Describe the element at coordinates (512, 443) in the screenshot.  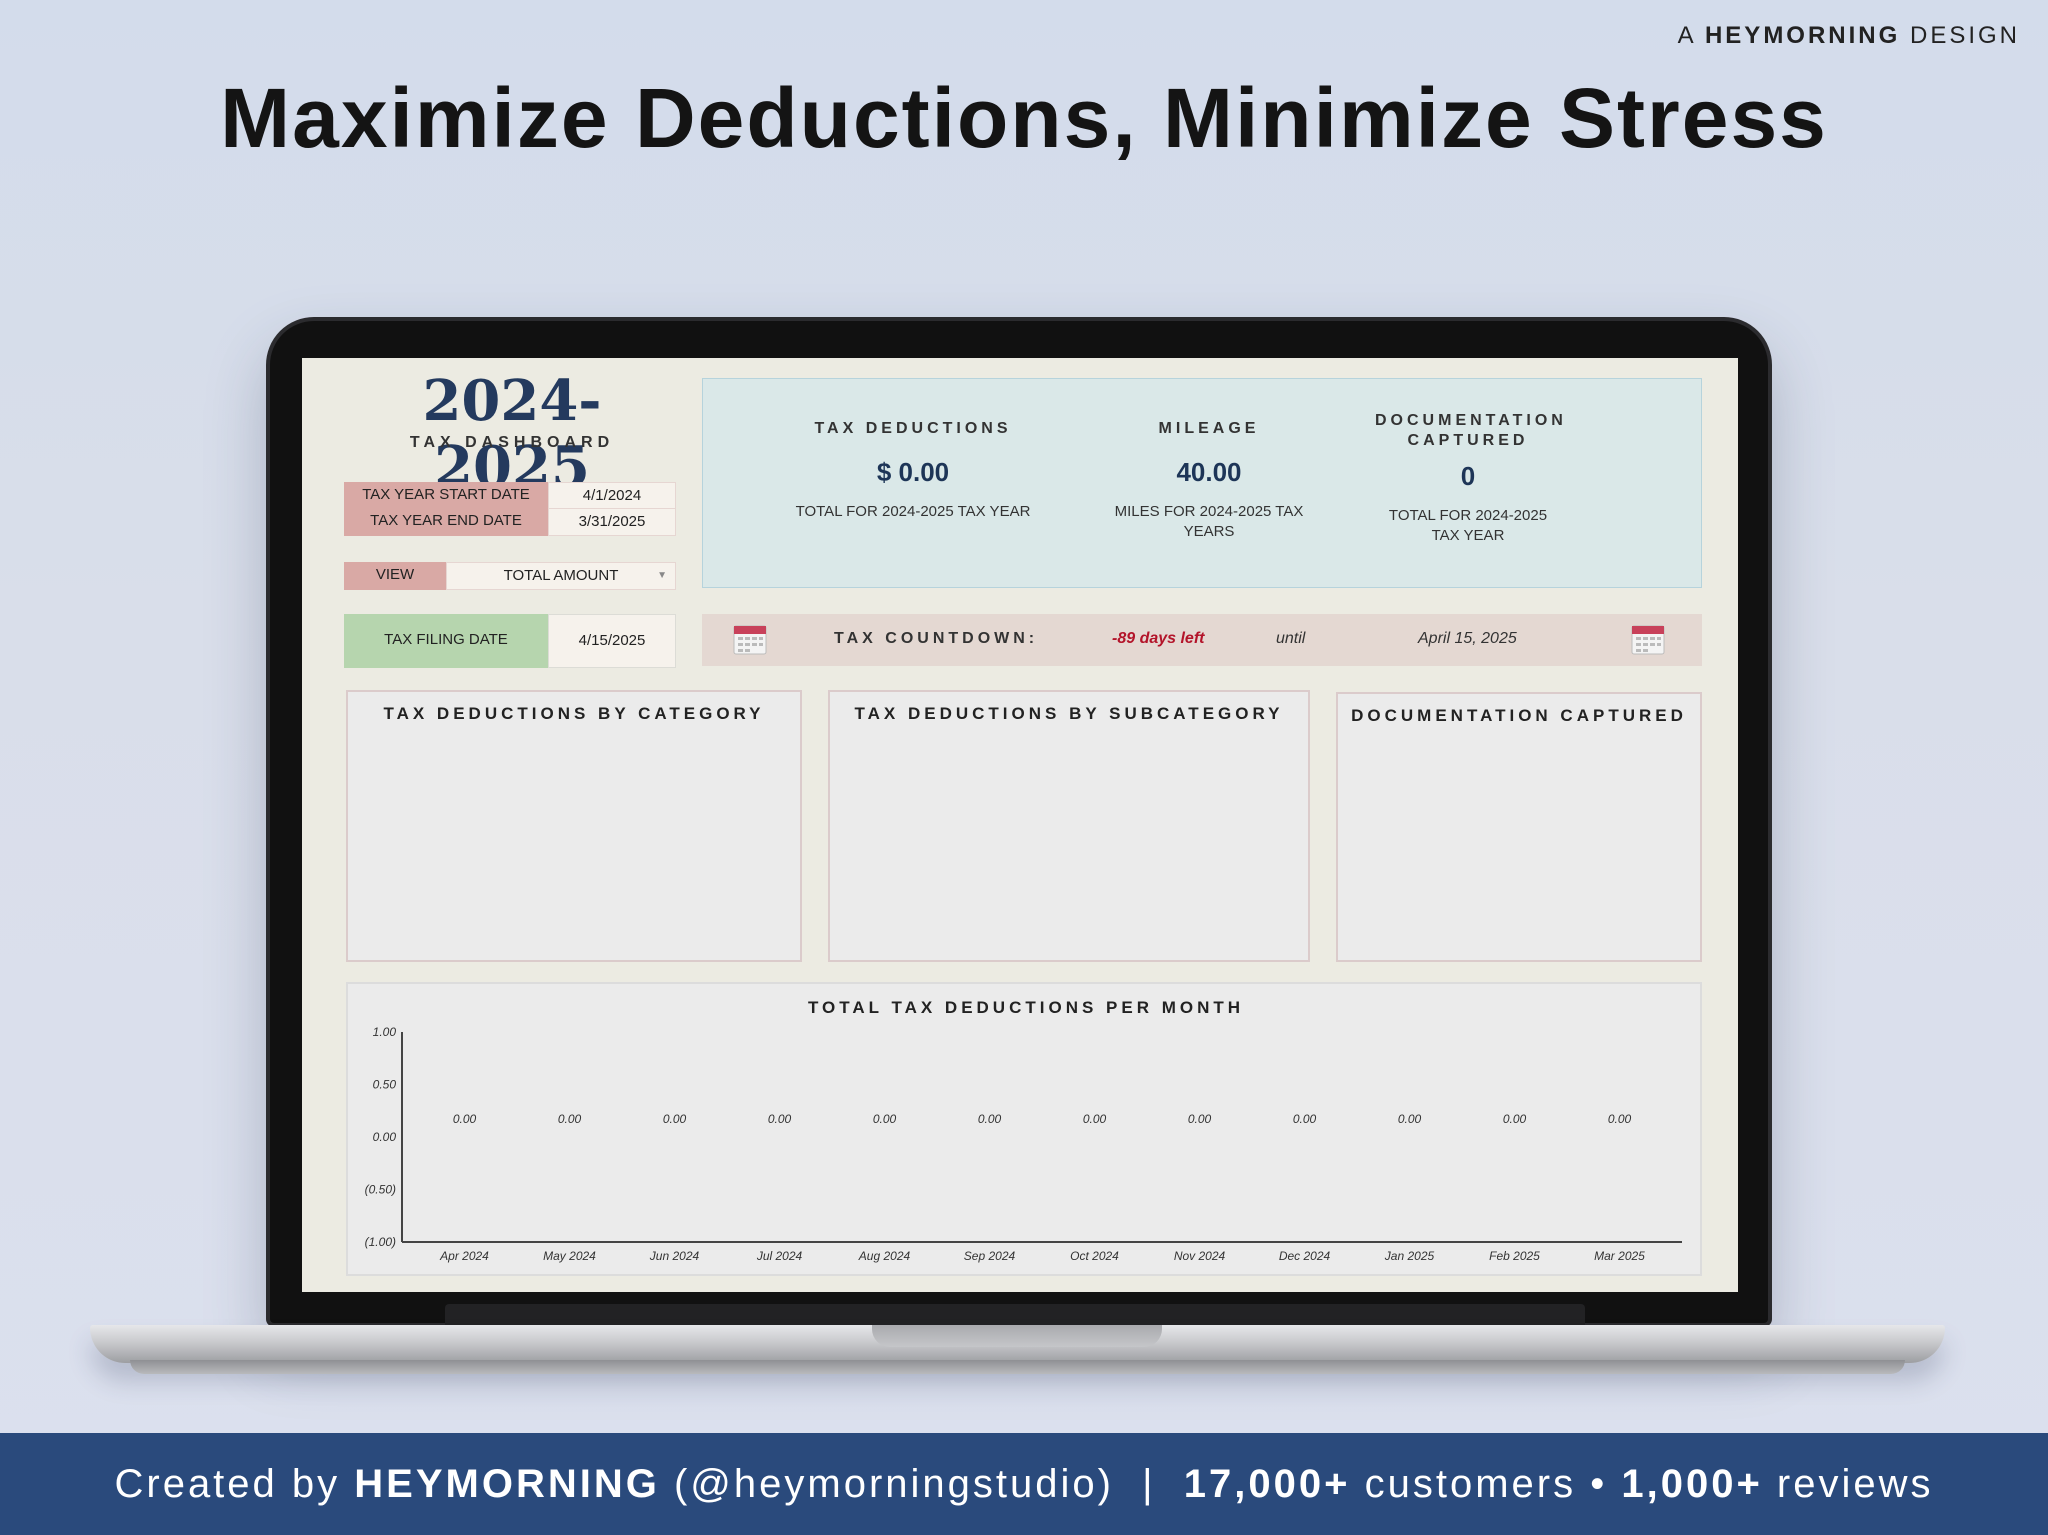
I see `dashboard-subtitle: TAX DASHBOARD` at that location.